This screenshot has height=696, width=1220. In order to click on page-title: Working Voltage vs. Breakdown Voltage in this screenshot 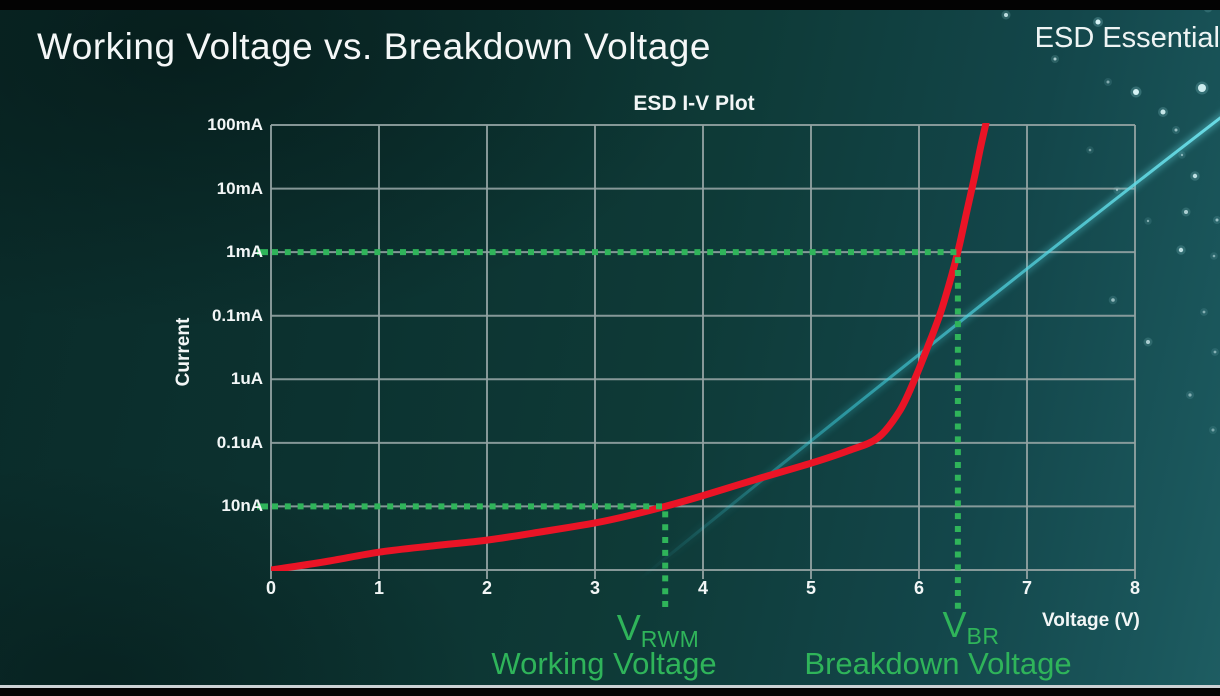, I will do `click(374, 46)`.